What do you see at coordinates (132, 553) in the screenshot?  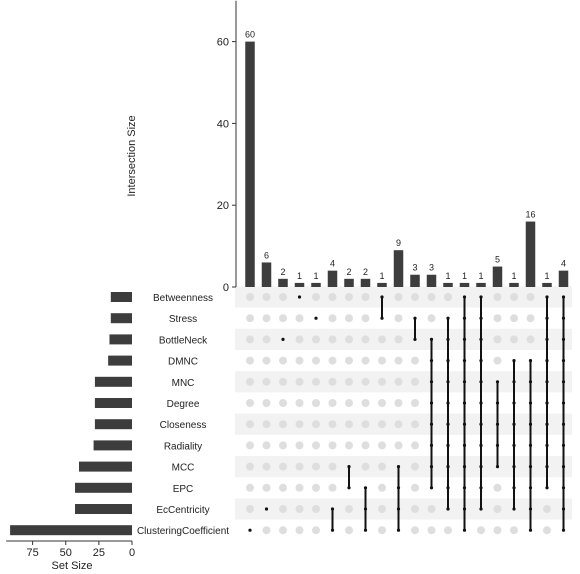 I see `set-size-tick-label: 0` at bounding box center [132, 553].